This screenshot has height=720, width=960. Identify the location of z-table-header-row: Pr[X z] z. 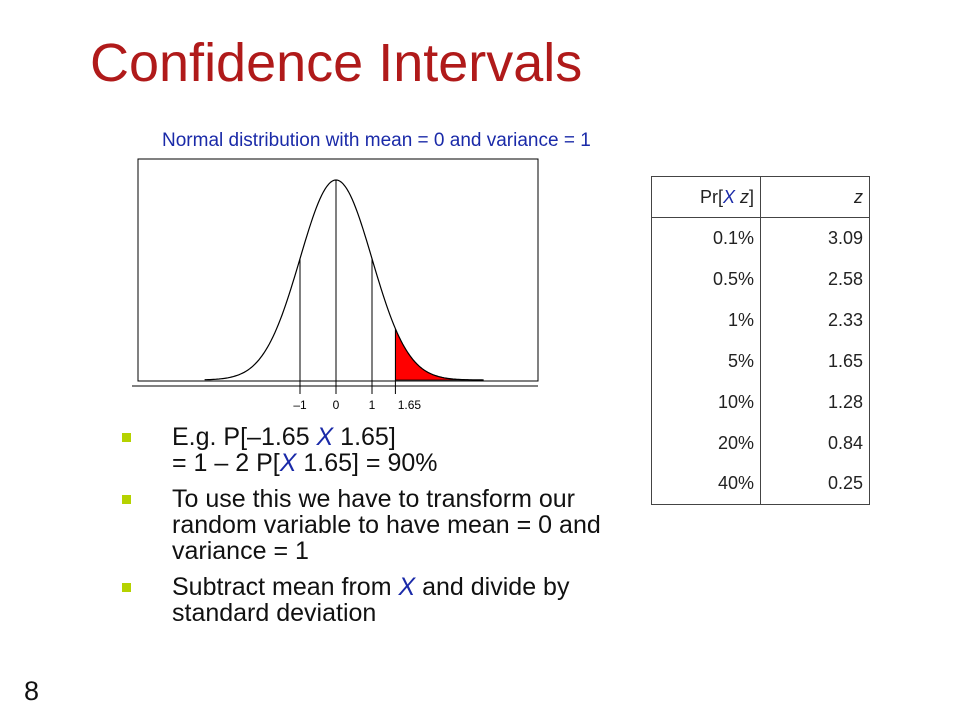
(760, 197).